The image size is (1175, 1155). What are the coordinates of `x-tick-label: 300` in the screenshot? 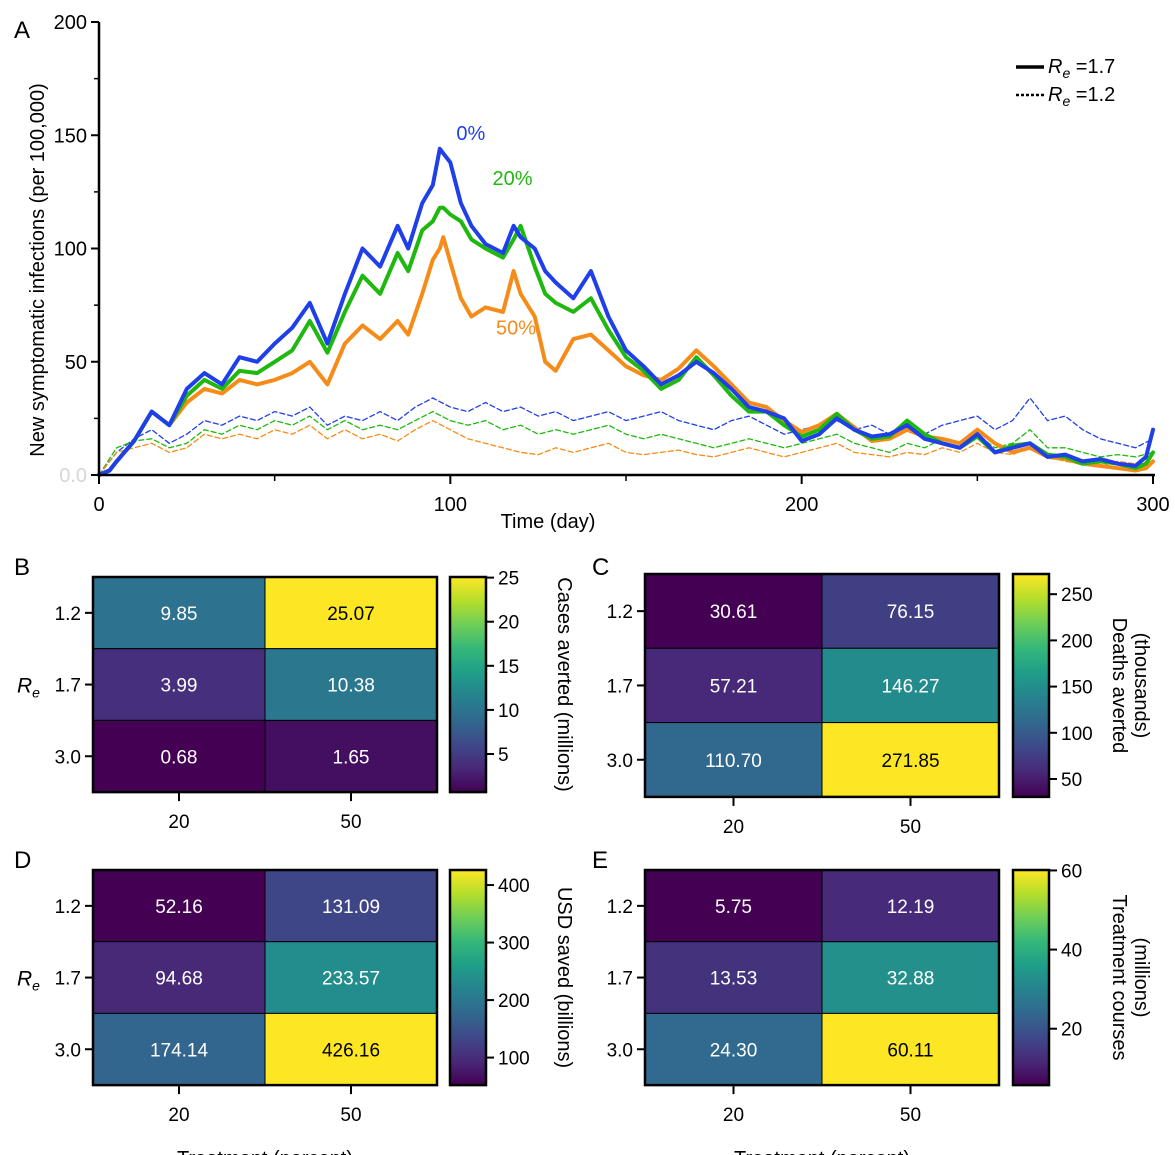 It's located at (1152, 505).